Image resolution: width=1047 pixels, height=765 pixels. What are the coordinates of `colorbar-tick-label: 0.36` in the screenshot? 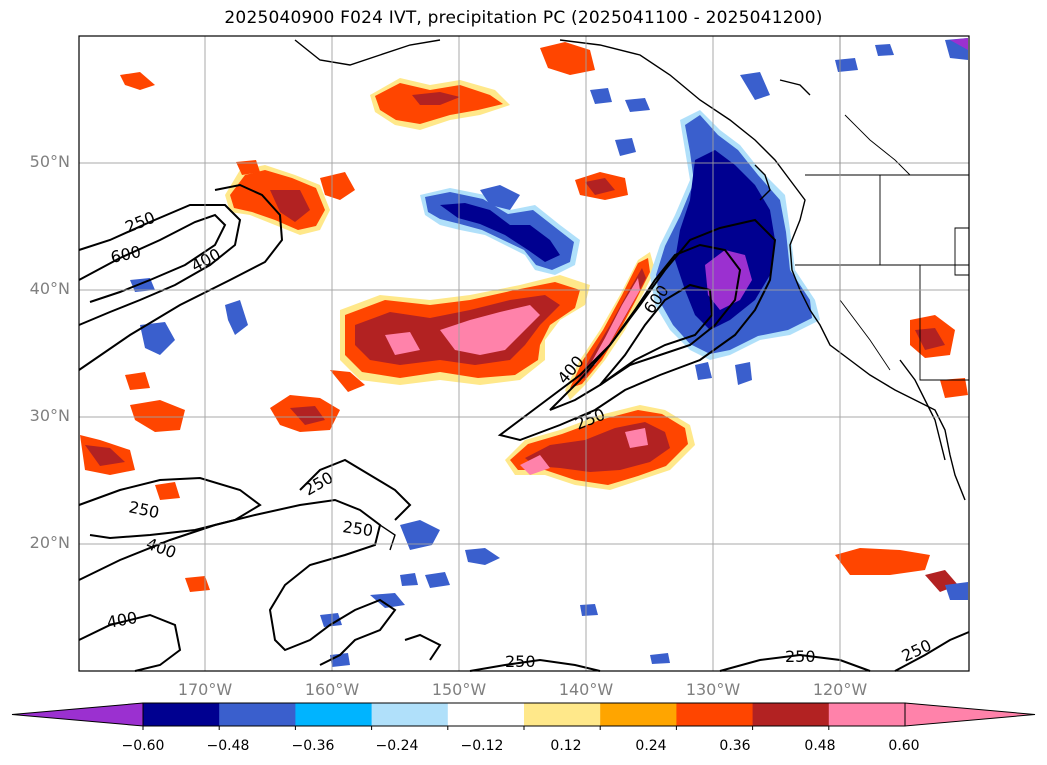 It's located at (735, 746).